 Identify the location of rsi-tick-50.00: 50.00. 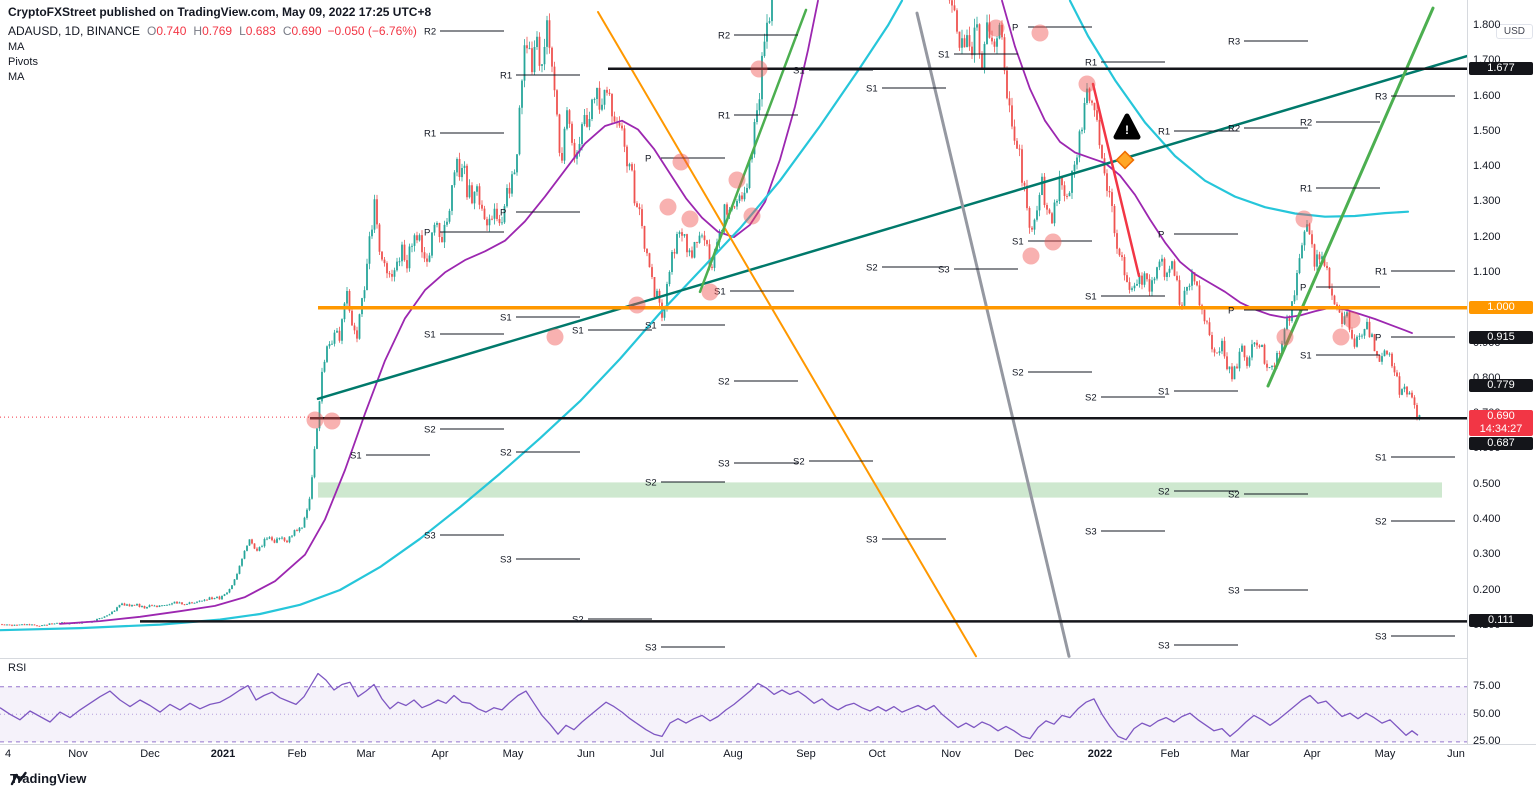
(1487, 713).